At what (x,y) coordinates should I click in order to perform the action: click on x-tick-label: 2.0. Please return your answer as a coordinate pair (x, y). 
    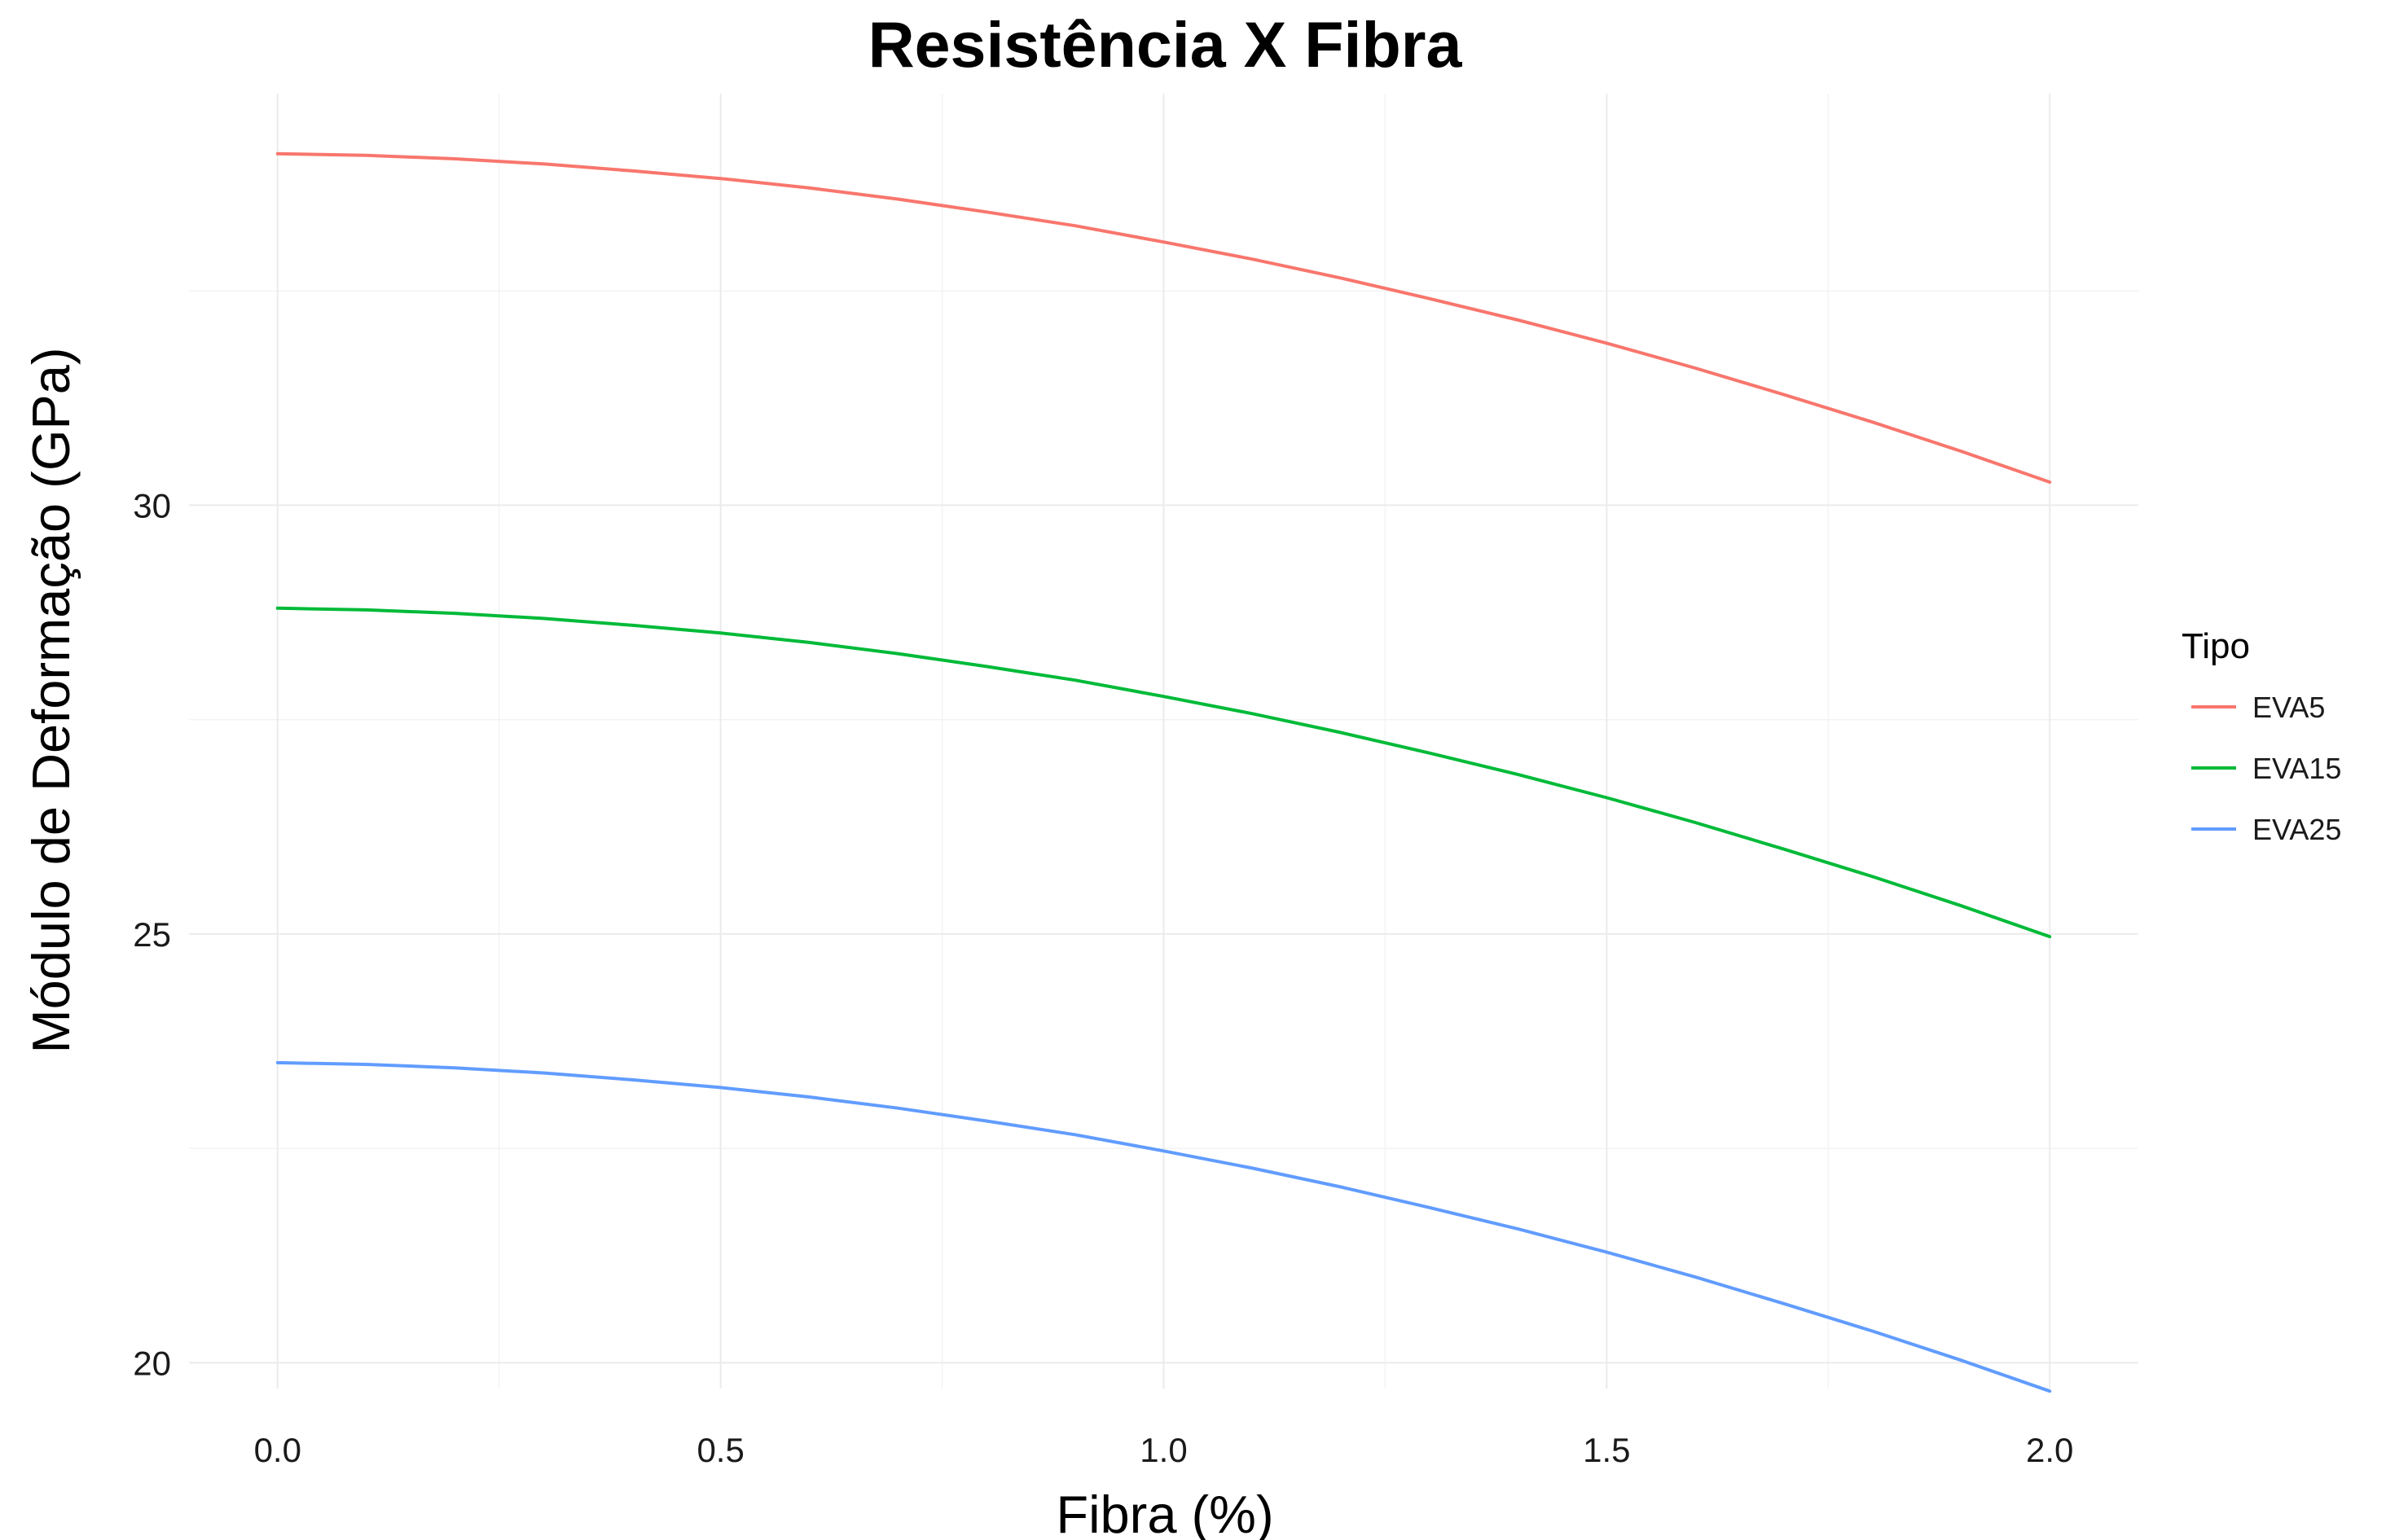
    Looking at the image, I should click on (2049, 1450).